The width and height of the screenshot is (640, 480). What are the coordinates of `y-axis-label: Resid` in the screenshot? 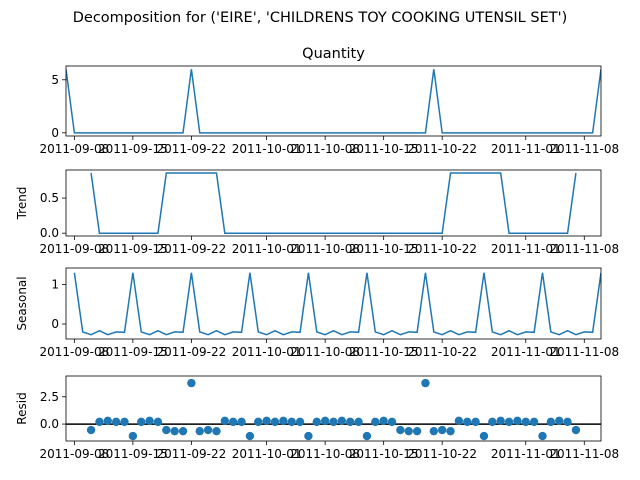 It's located at (22, 408).